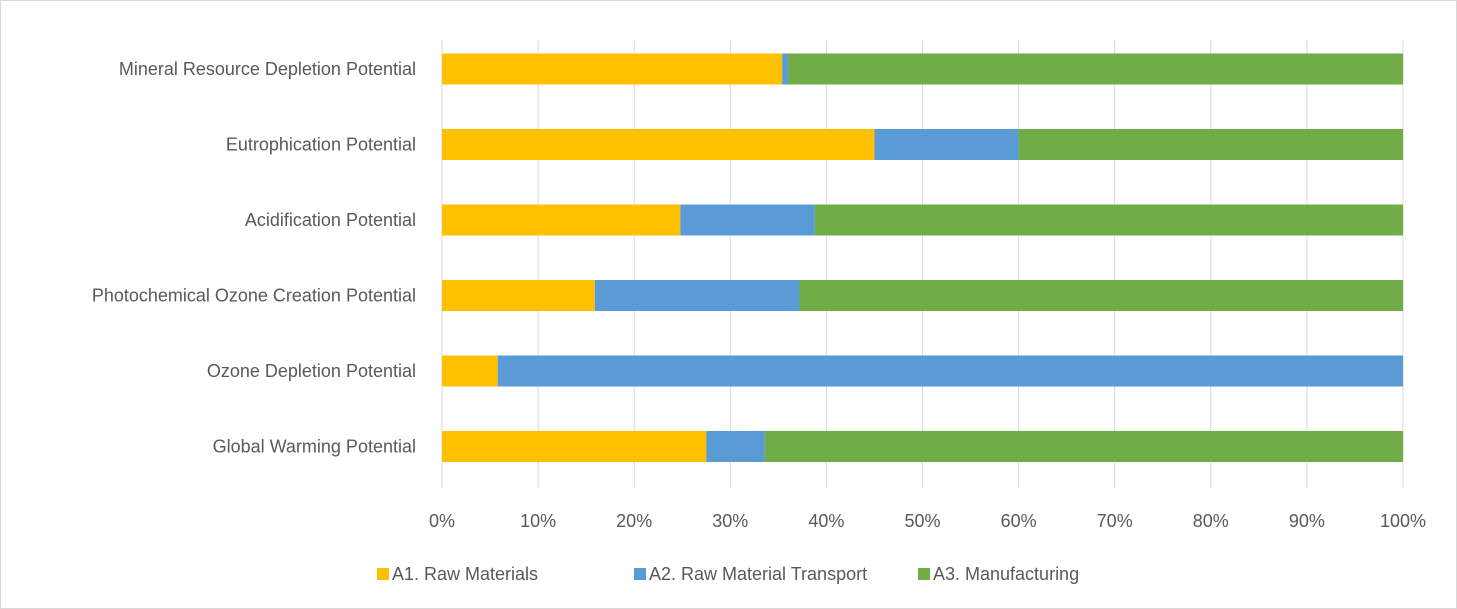  What do you see at coordinates (826, 521) in the screenshot?
I see `x-tick-label: 40%` at bounding box center [826, 521].